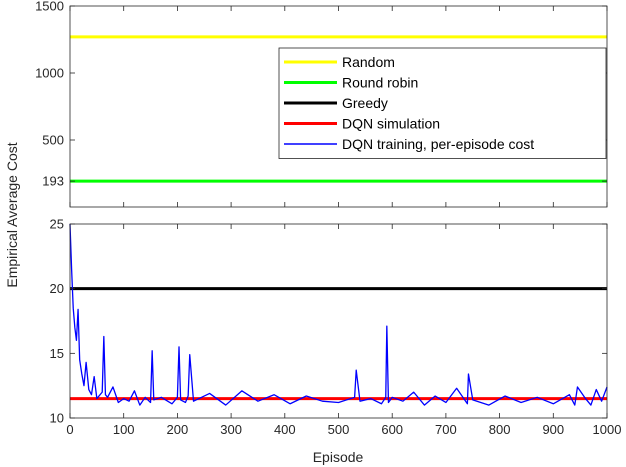 The image size is (626, 467). Describe the element at coordinates (368, 62) in the screenshot. I see `legend-label: Random` at that location.